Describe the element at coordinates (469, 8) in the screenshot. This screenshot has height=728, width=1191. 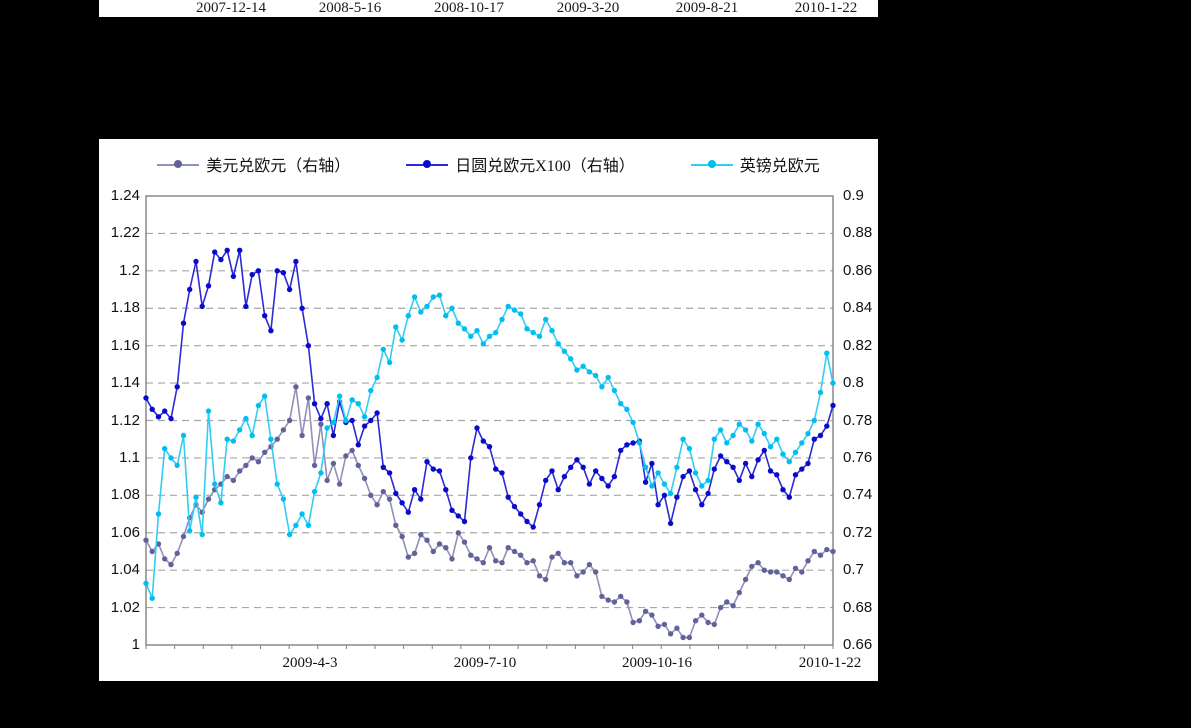
I see `top-axis-date: 2008-10-17` at that location.